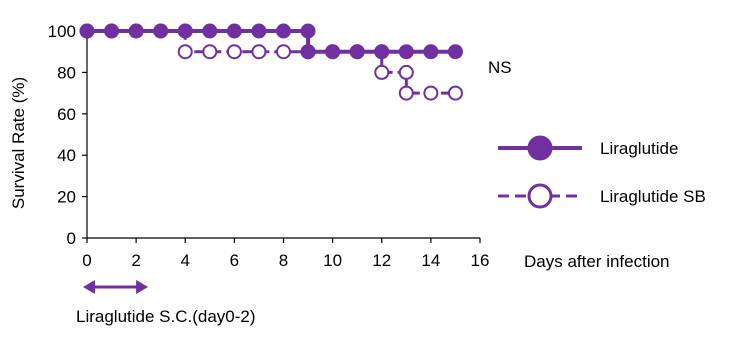 This screenshot has width=740, height=337. I want to click on dosing-label: Liraglutide S.C.(day0-2), so click(166, 316).